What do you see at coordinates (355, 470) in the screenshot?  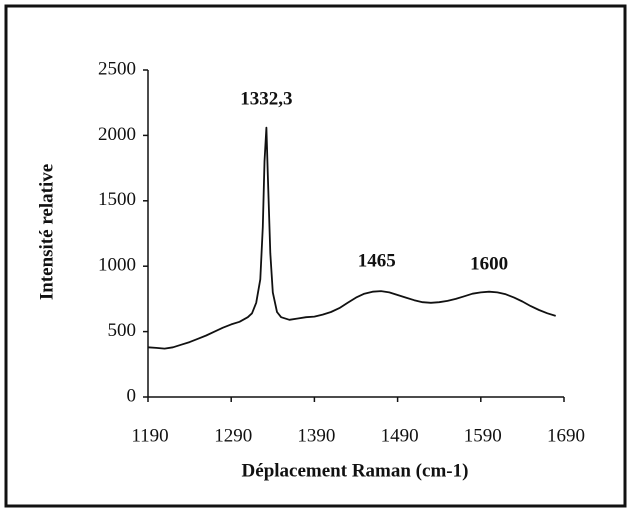 I see `x-axis-label: Déplacement Raman (cm-1)` at bounding box center [355, 470].